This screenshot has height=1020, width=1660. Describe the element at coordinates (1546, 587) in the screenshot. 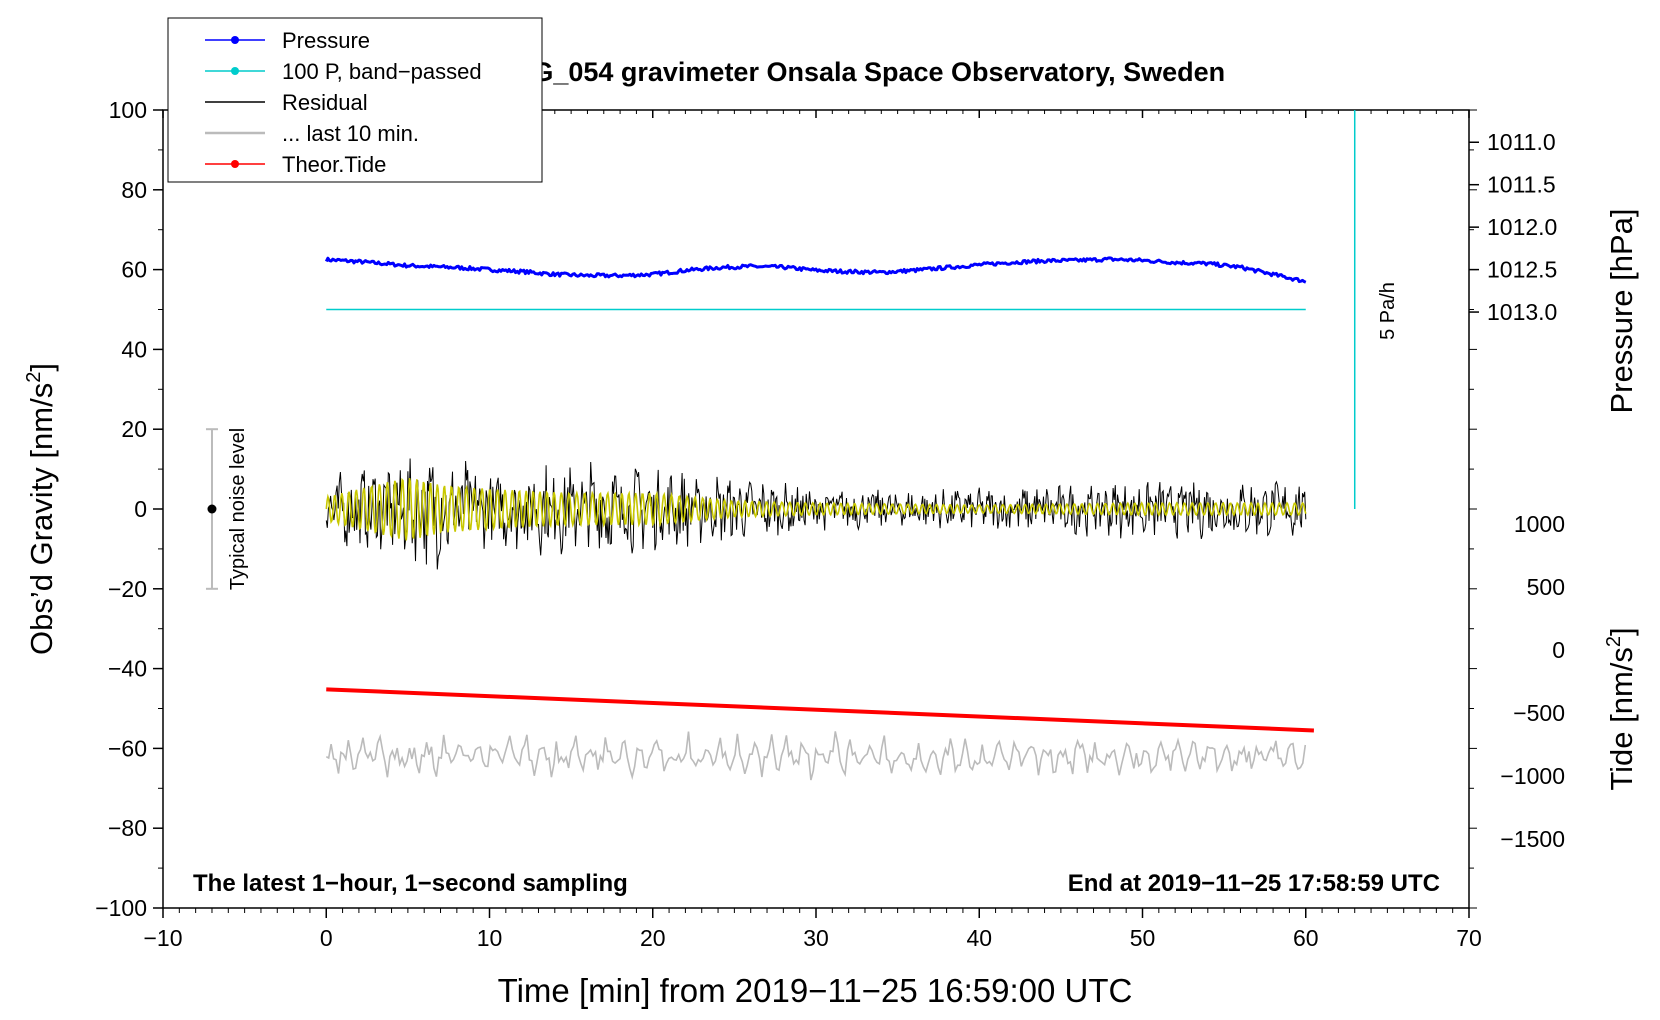

I see `tide-tick-label: 500` at that location.